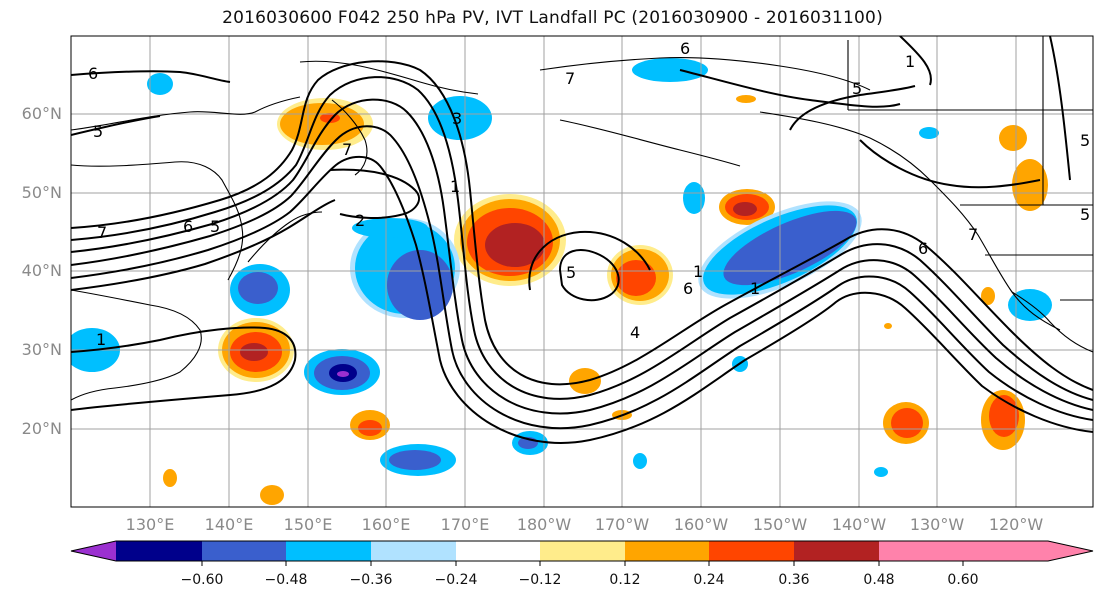  What do you see at coordinates (286, 580) in the screenshot?
I see `colorbar-tick-label: −0.48` at bounding box center [286, 580].